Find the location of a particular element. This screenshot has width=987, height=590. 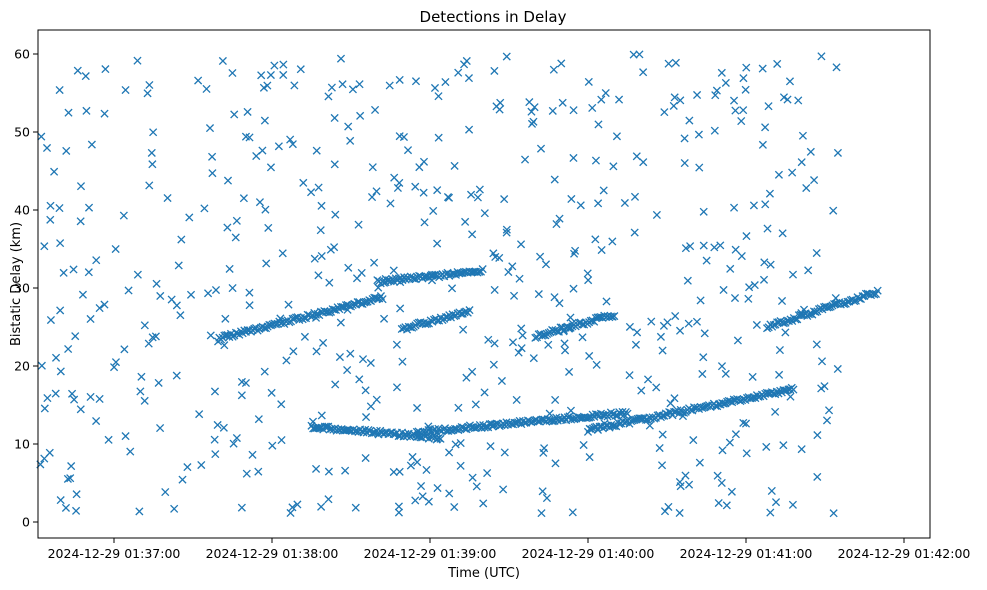

x-tick-label: 2024-12-29 01:42:00 is located at coordinates (904, 553).